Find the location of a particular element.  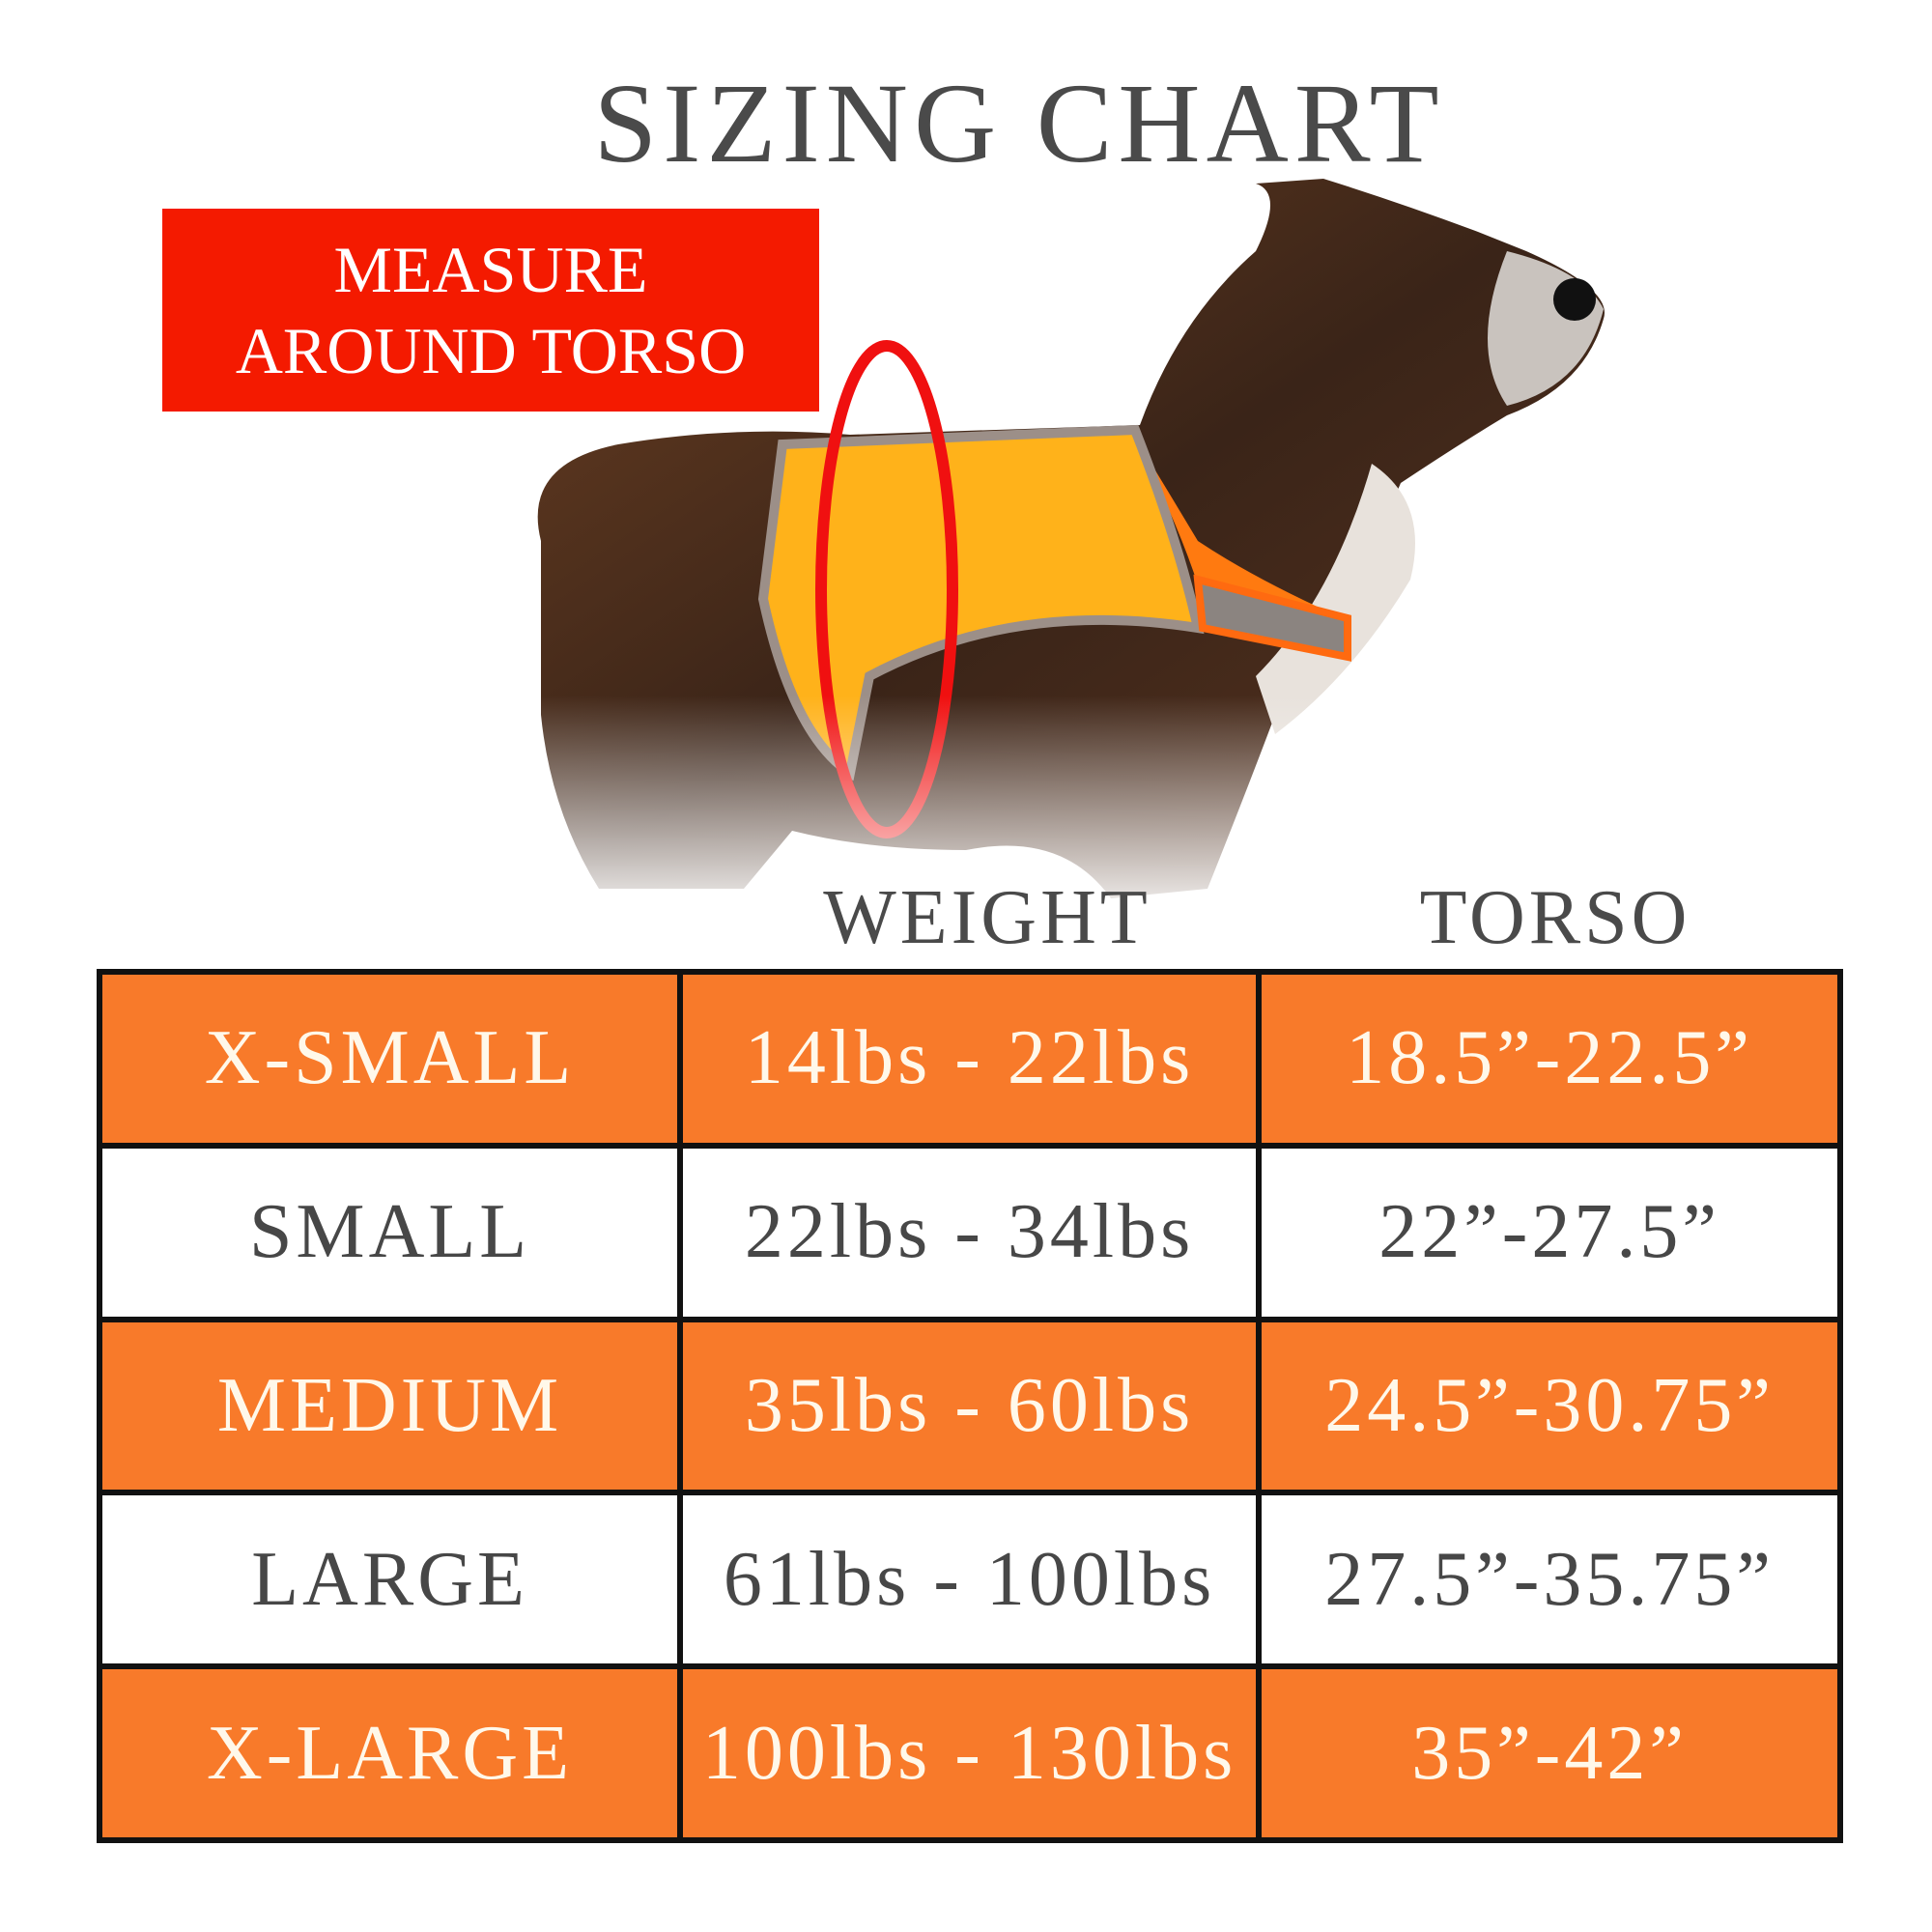

table-row: X-LARGE 100lbs - 130lbs 35”-42” is located at coordinates (969, 1753).